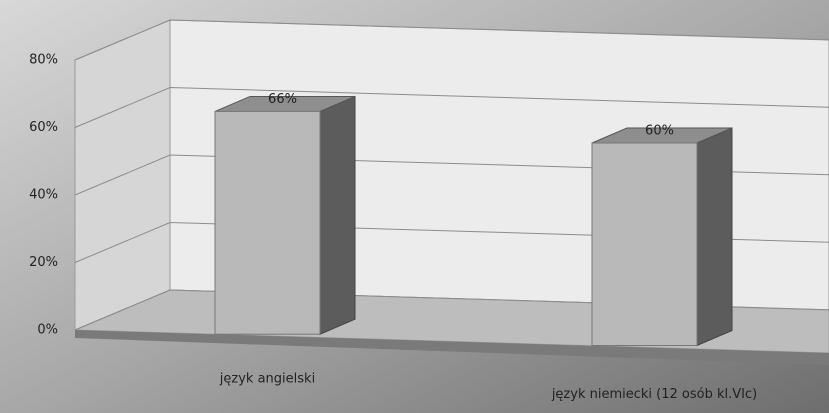 This screenshot has width=829, height=413. What do you see at coordinates (452, 347) in the screenshot?
I see `floor-edge` at bounding box center [452, 347].